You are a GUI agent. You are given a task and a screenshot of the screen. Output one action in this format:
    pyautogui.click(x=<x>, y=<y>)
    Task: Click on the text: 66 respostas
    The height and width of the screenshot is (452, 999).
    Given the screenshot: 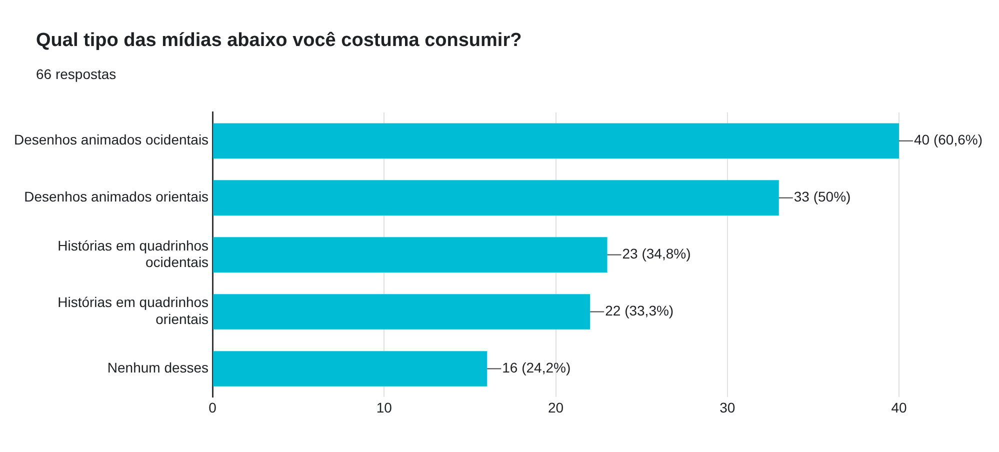 What is the action you would take?
    pyautogui.click(x=76, y=74)
    